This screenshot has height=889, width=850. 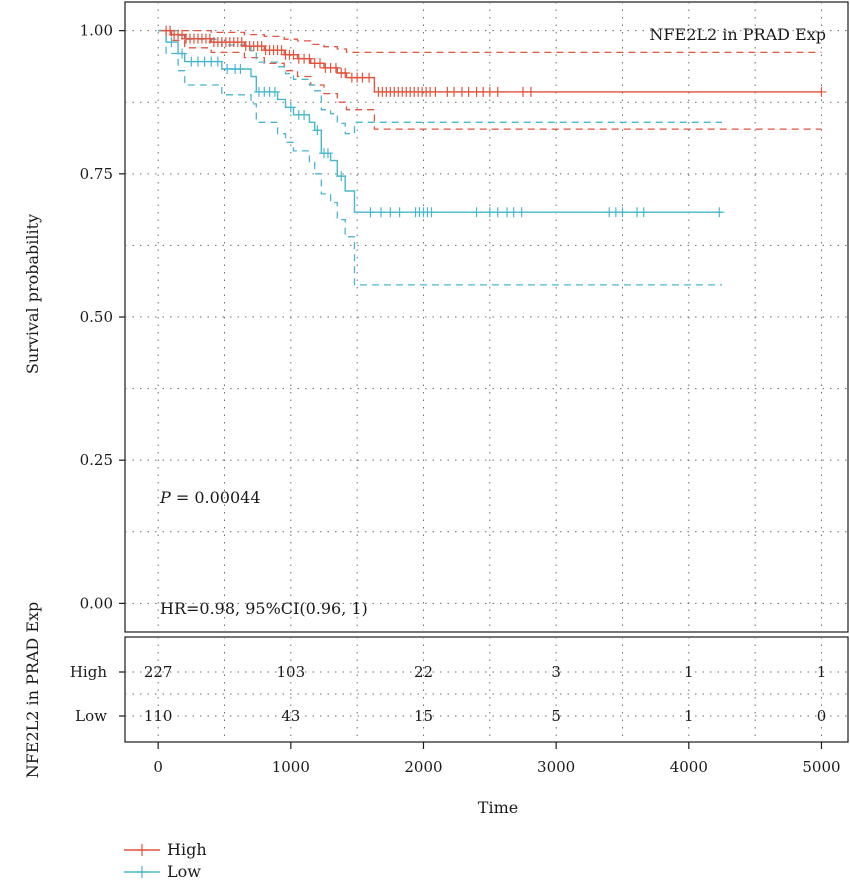 What do you see at coordinates (821, 767) in the screenshot?
I see `x-tick-label: 5000` at bounding box center [821, 767].